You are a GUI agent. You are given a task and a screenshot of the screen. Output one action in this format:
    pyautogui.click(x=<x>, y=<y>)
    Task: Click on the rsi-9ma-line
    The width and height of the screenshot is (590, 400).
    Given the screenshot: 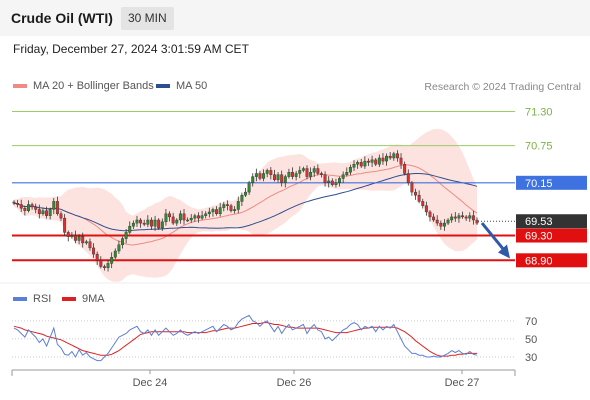 What is the action you would take?
    pyautogui.click(x=245, y=339)
    